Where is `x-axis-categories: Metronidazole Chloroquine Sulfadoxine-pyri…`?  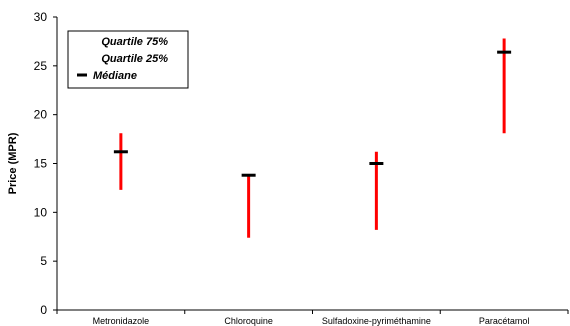
x-axis-categories: Metronidazole Chloroquine Sulfadoxine-pyri… is located at coordinates (312, 318).